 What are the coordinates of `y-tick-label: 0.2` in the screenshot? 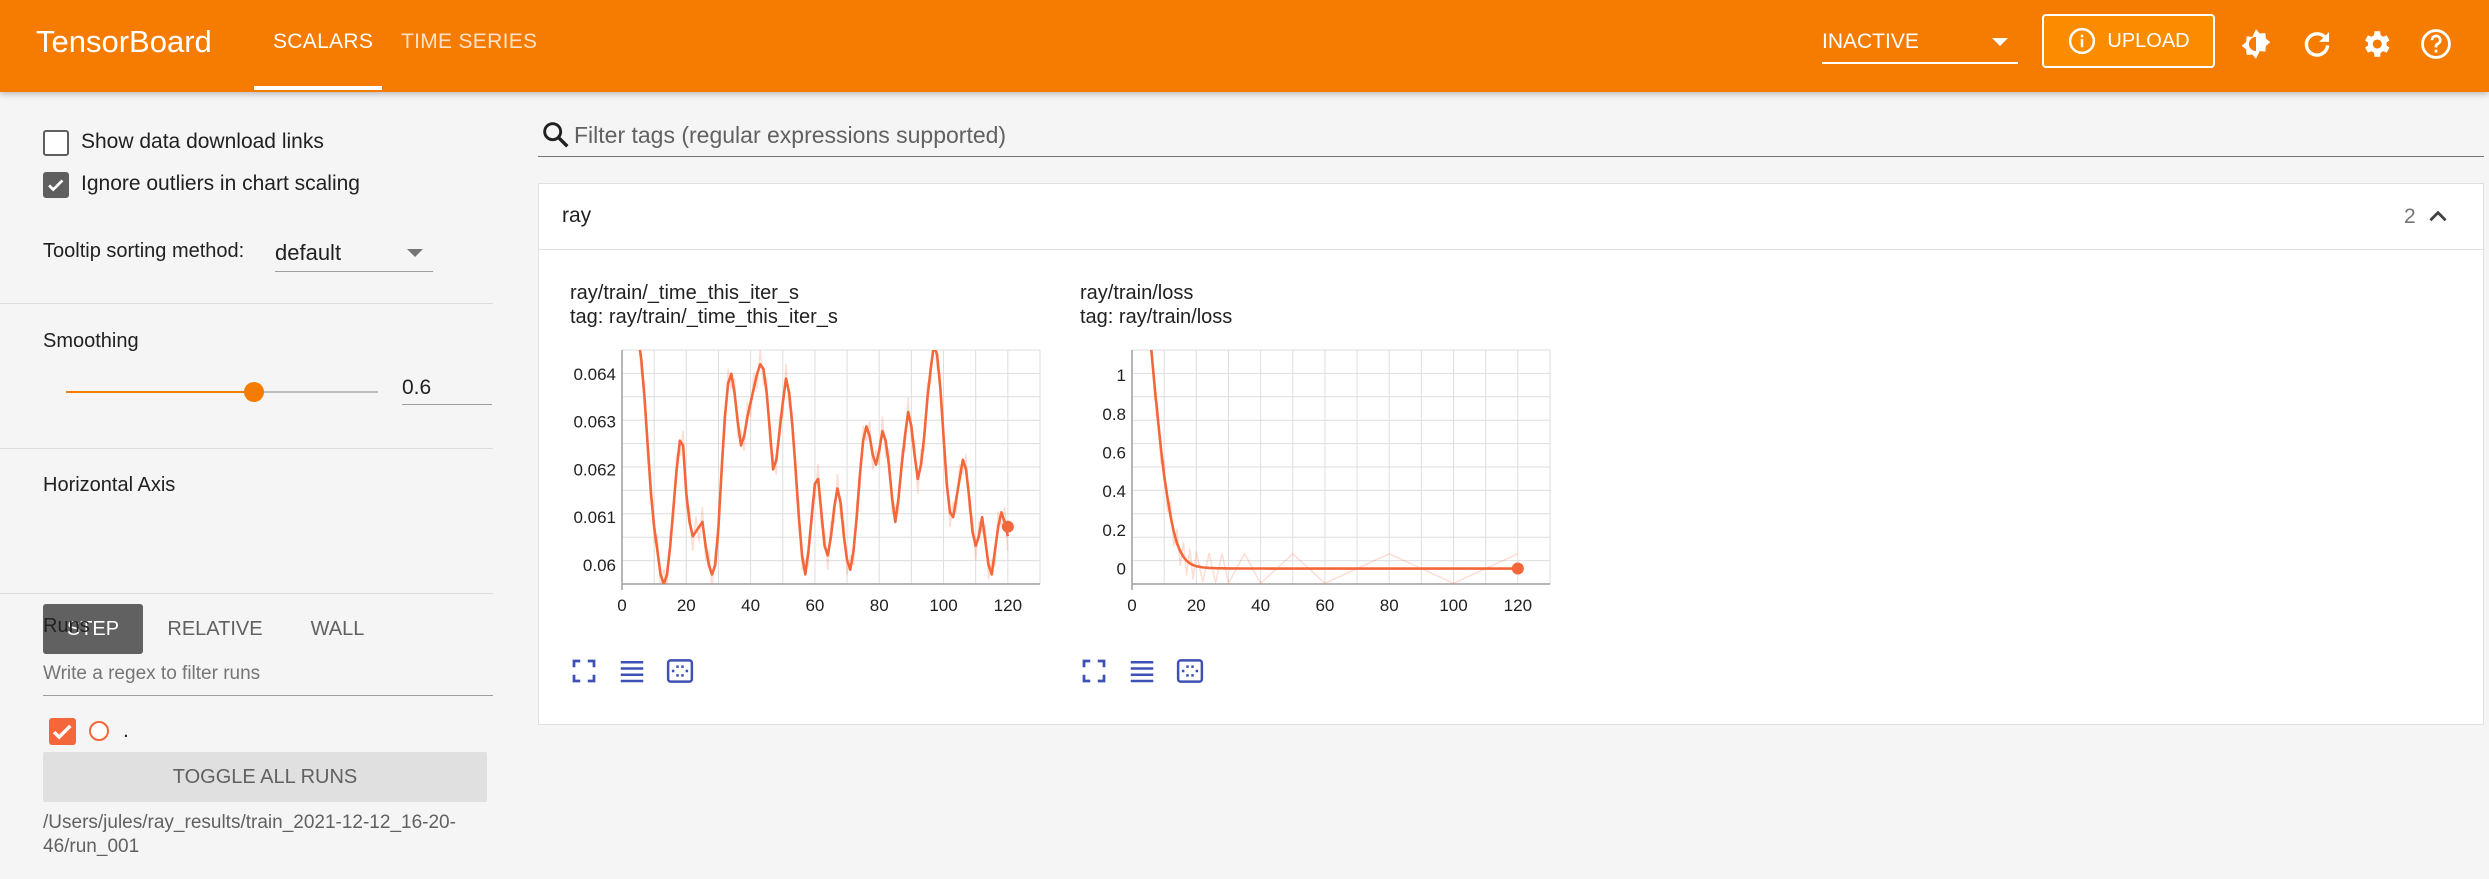 It's located at (1114, 530).